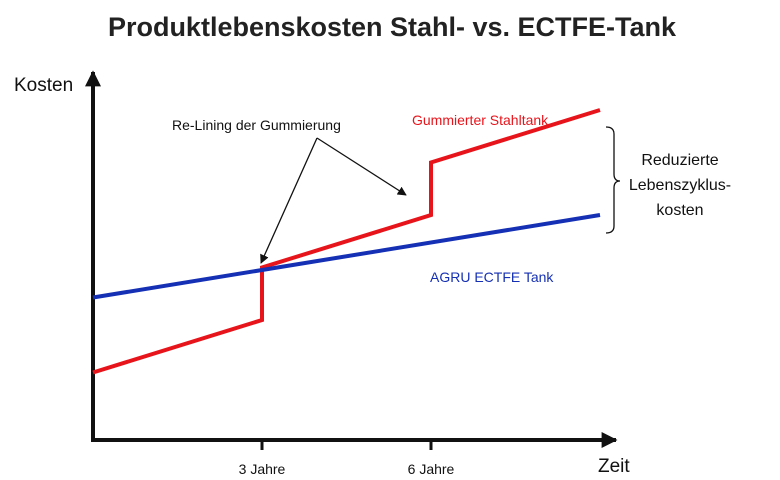  What do you see at coordinates (679, 160) in the screenshot?
I see `brace-label-line-1: Reduzierte` at bounding box center [679, 160].